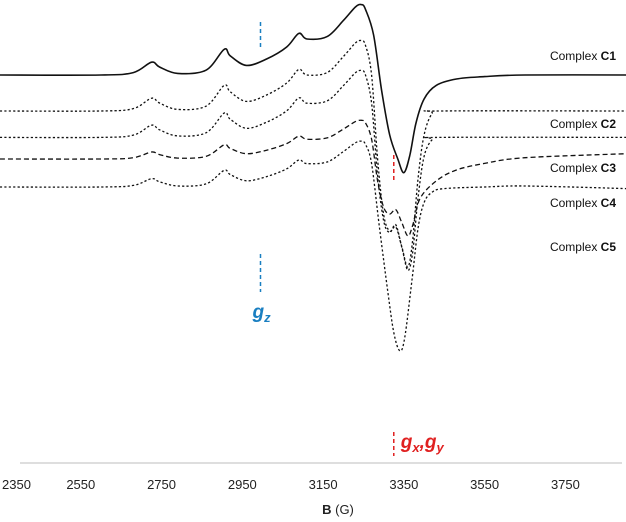 Image resolution: width=626 pixels, height=522 pixels. I want to click on series-label-c4: Complex C4, so click(583, 203).